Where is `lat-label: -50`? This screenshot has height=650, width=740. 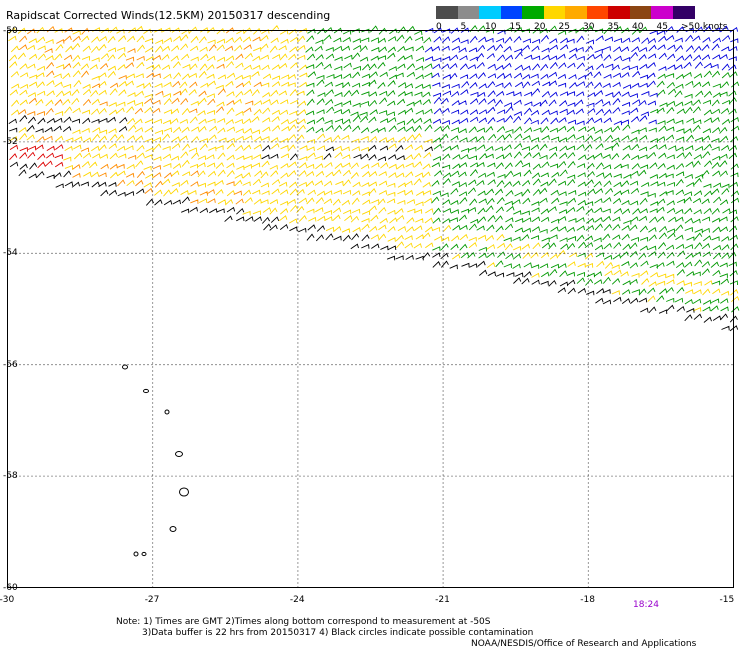 lat-label: -50 is located at coordinates (10, 30).